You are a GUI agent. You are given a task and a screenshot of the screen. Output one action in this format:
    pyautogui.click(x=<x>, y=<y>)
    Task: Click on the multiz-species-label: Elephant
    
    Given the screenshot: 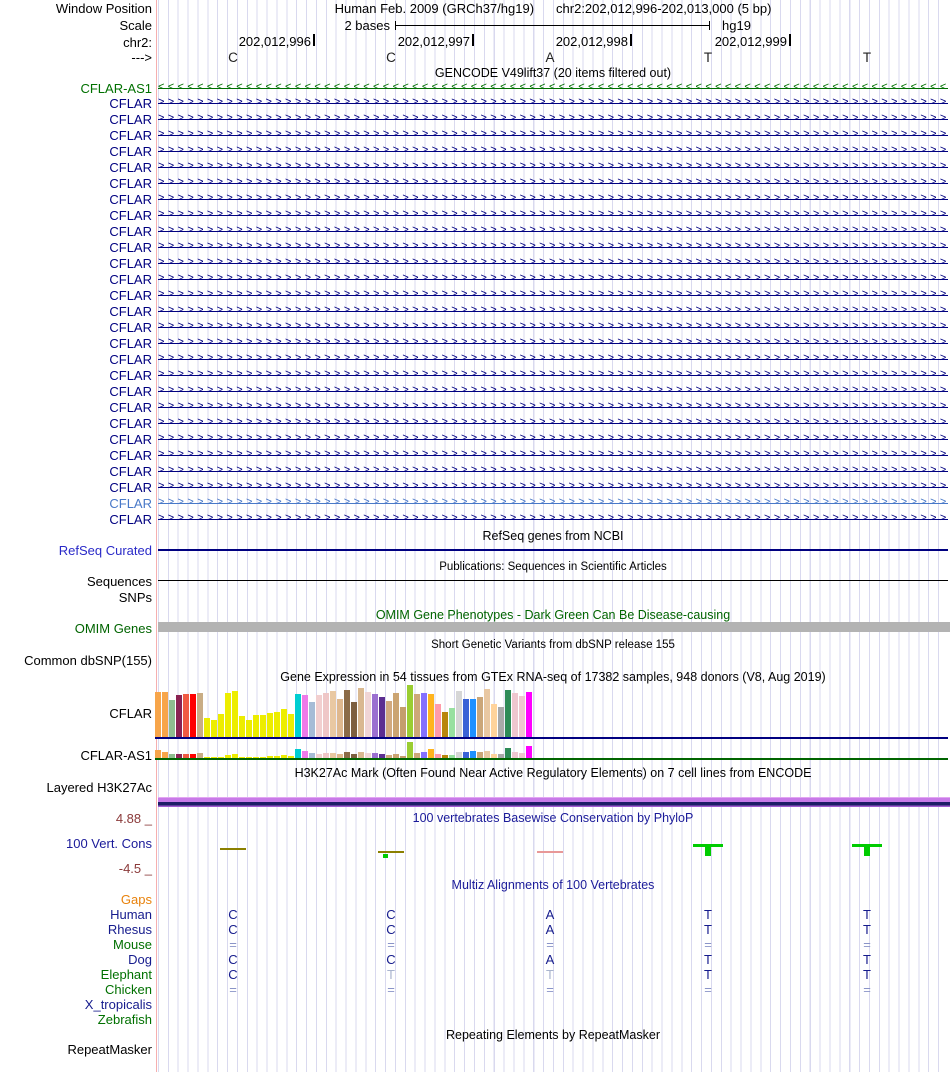 What is the action you would take?
    pyautogui.click(x=126, y=974)
    